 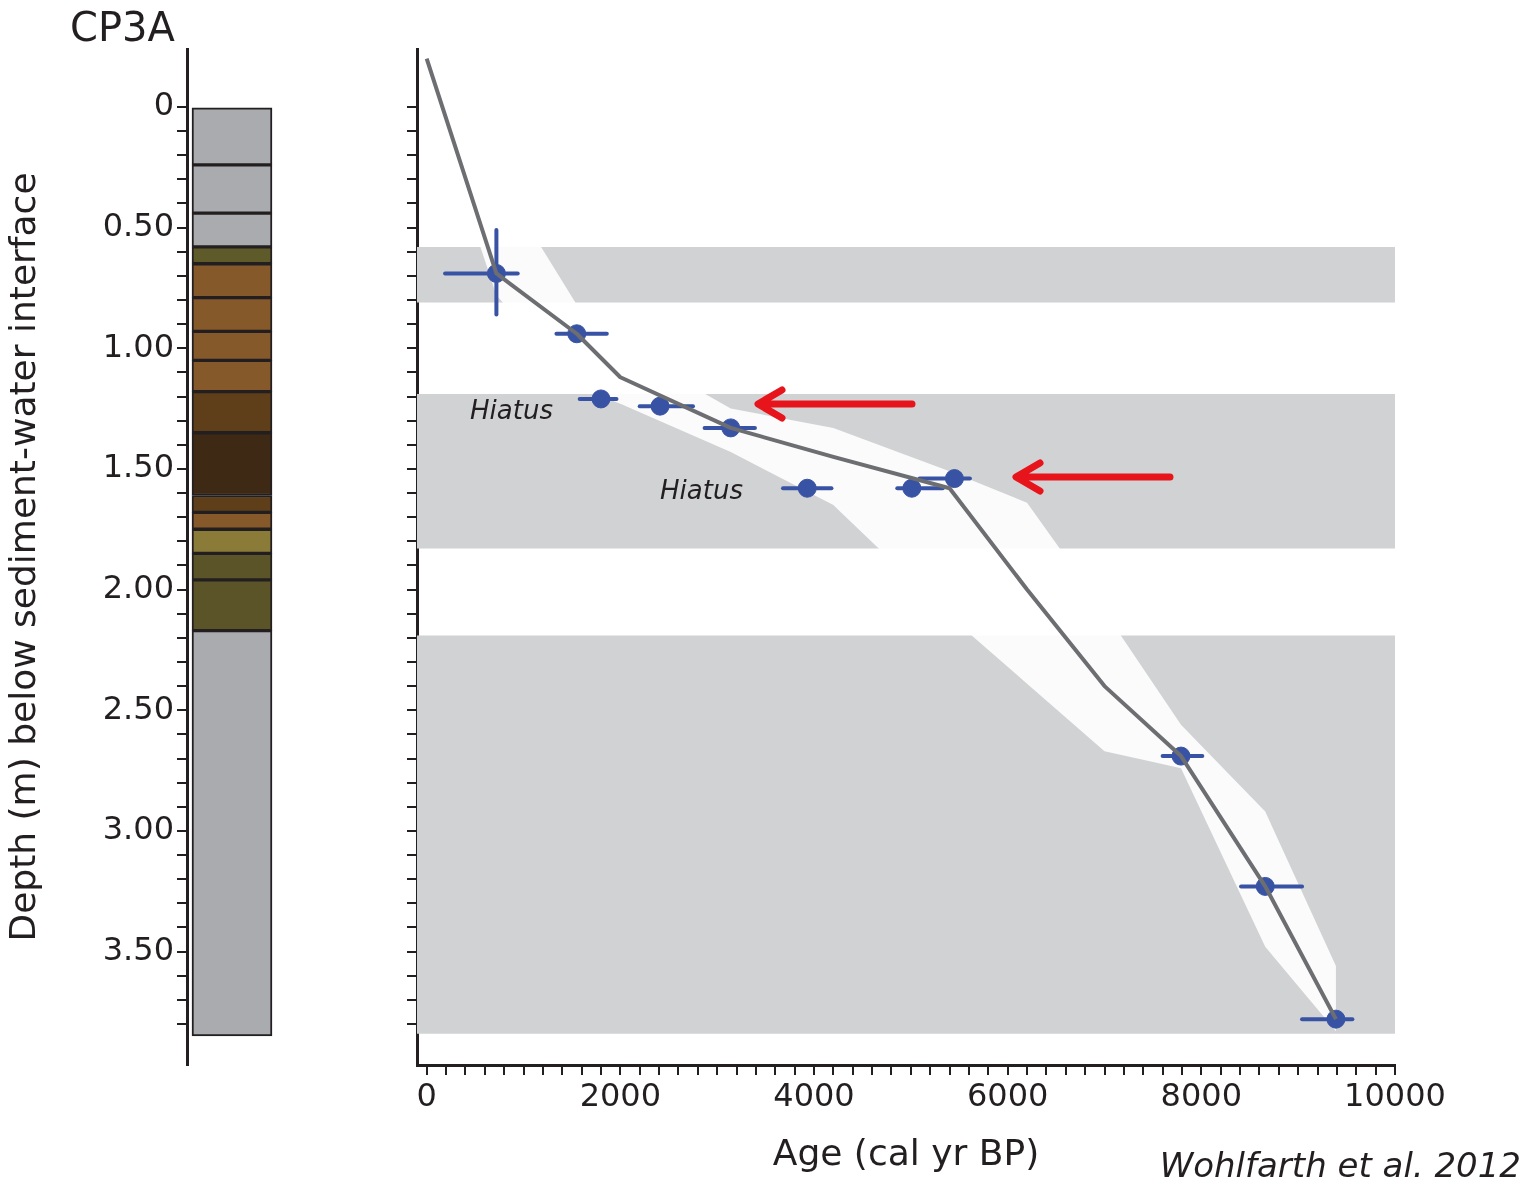 What do you see at coordinates (138, 224) in the screenshot?
I see `y-tick-label: 0.50` at bounding box center [138, 224].